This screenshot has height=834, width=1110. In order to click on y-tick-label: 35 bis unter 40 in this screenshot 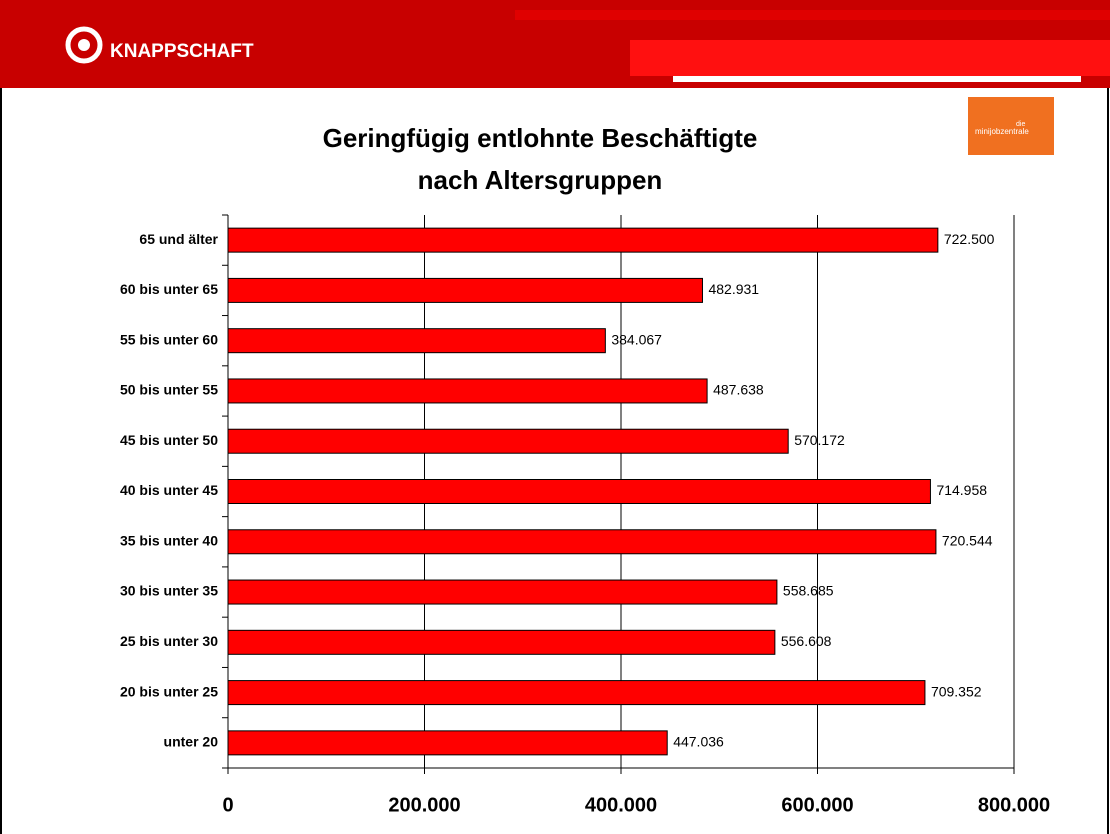, I will do `click(169, 540)`.